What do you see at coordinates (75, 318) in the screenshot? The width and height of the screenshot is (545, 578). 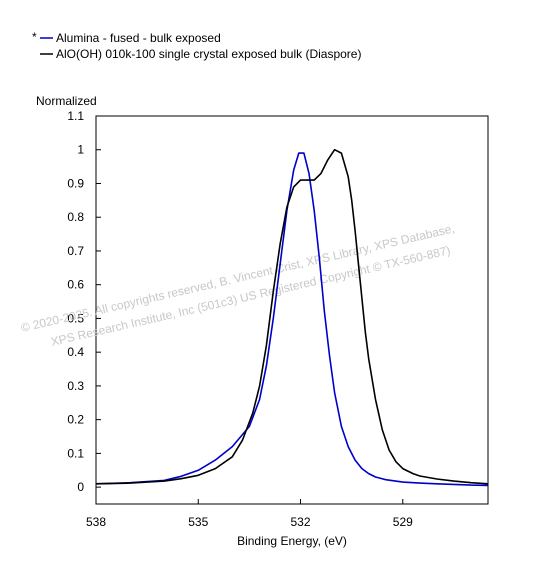 I see `y-tick-label: 0.5` at bounding box center [75, 318].